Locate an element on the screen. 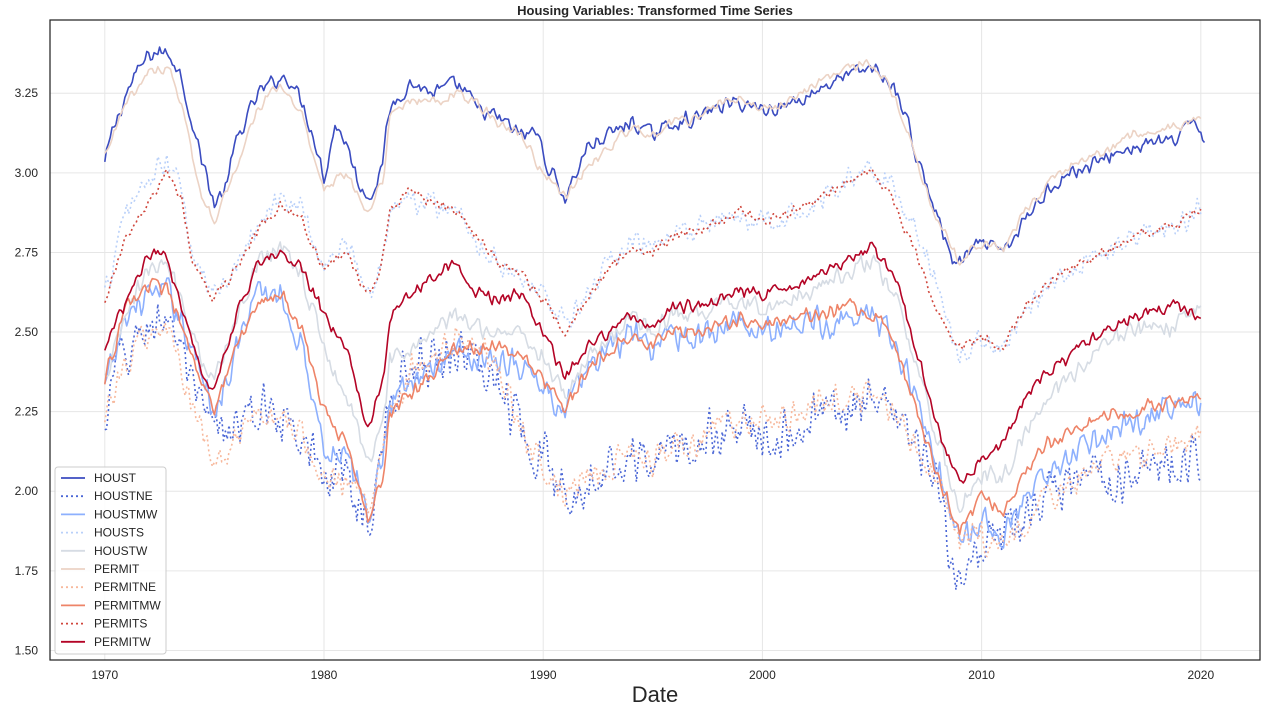  y-tick-label: 2.75 is located at coordinates (27, 252).